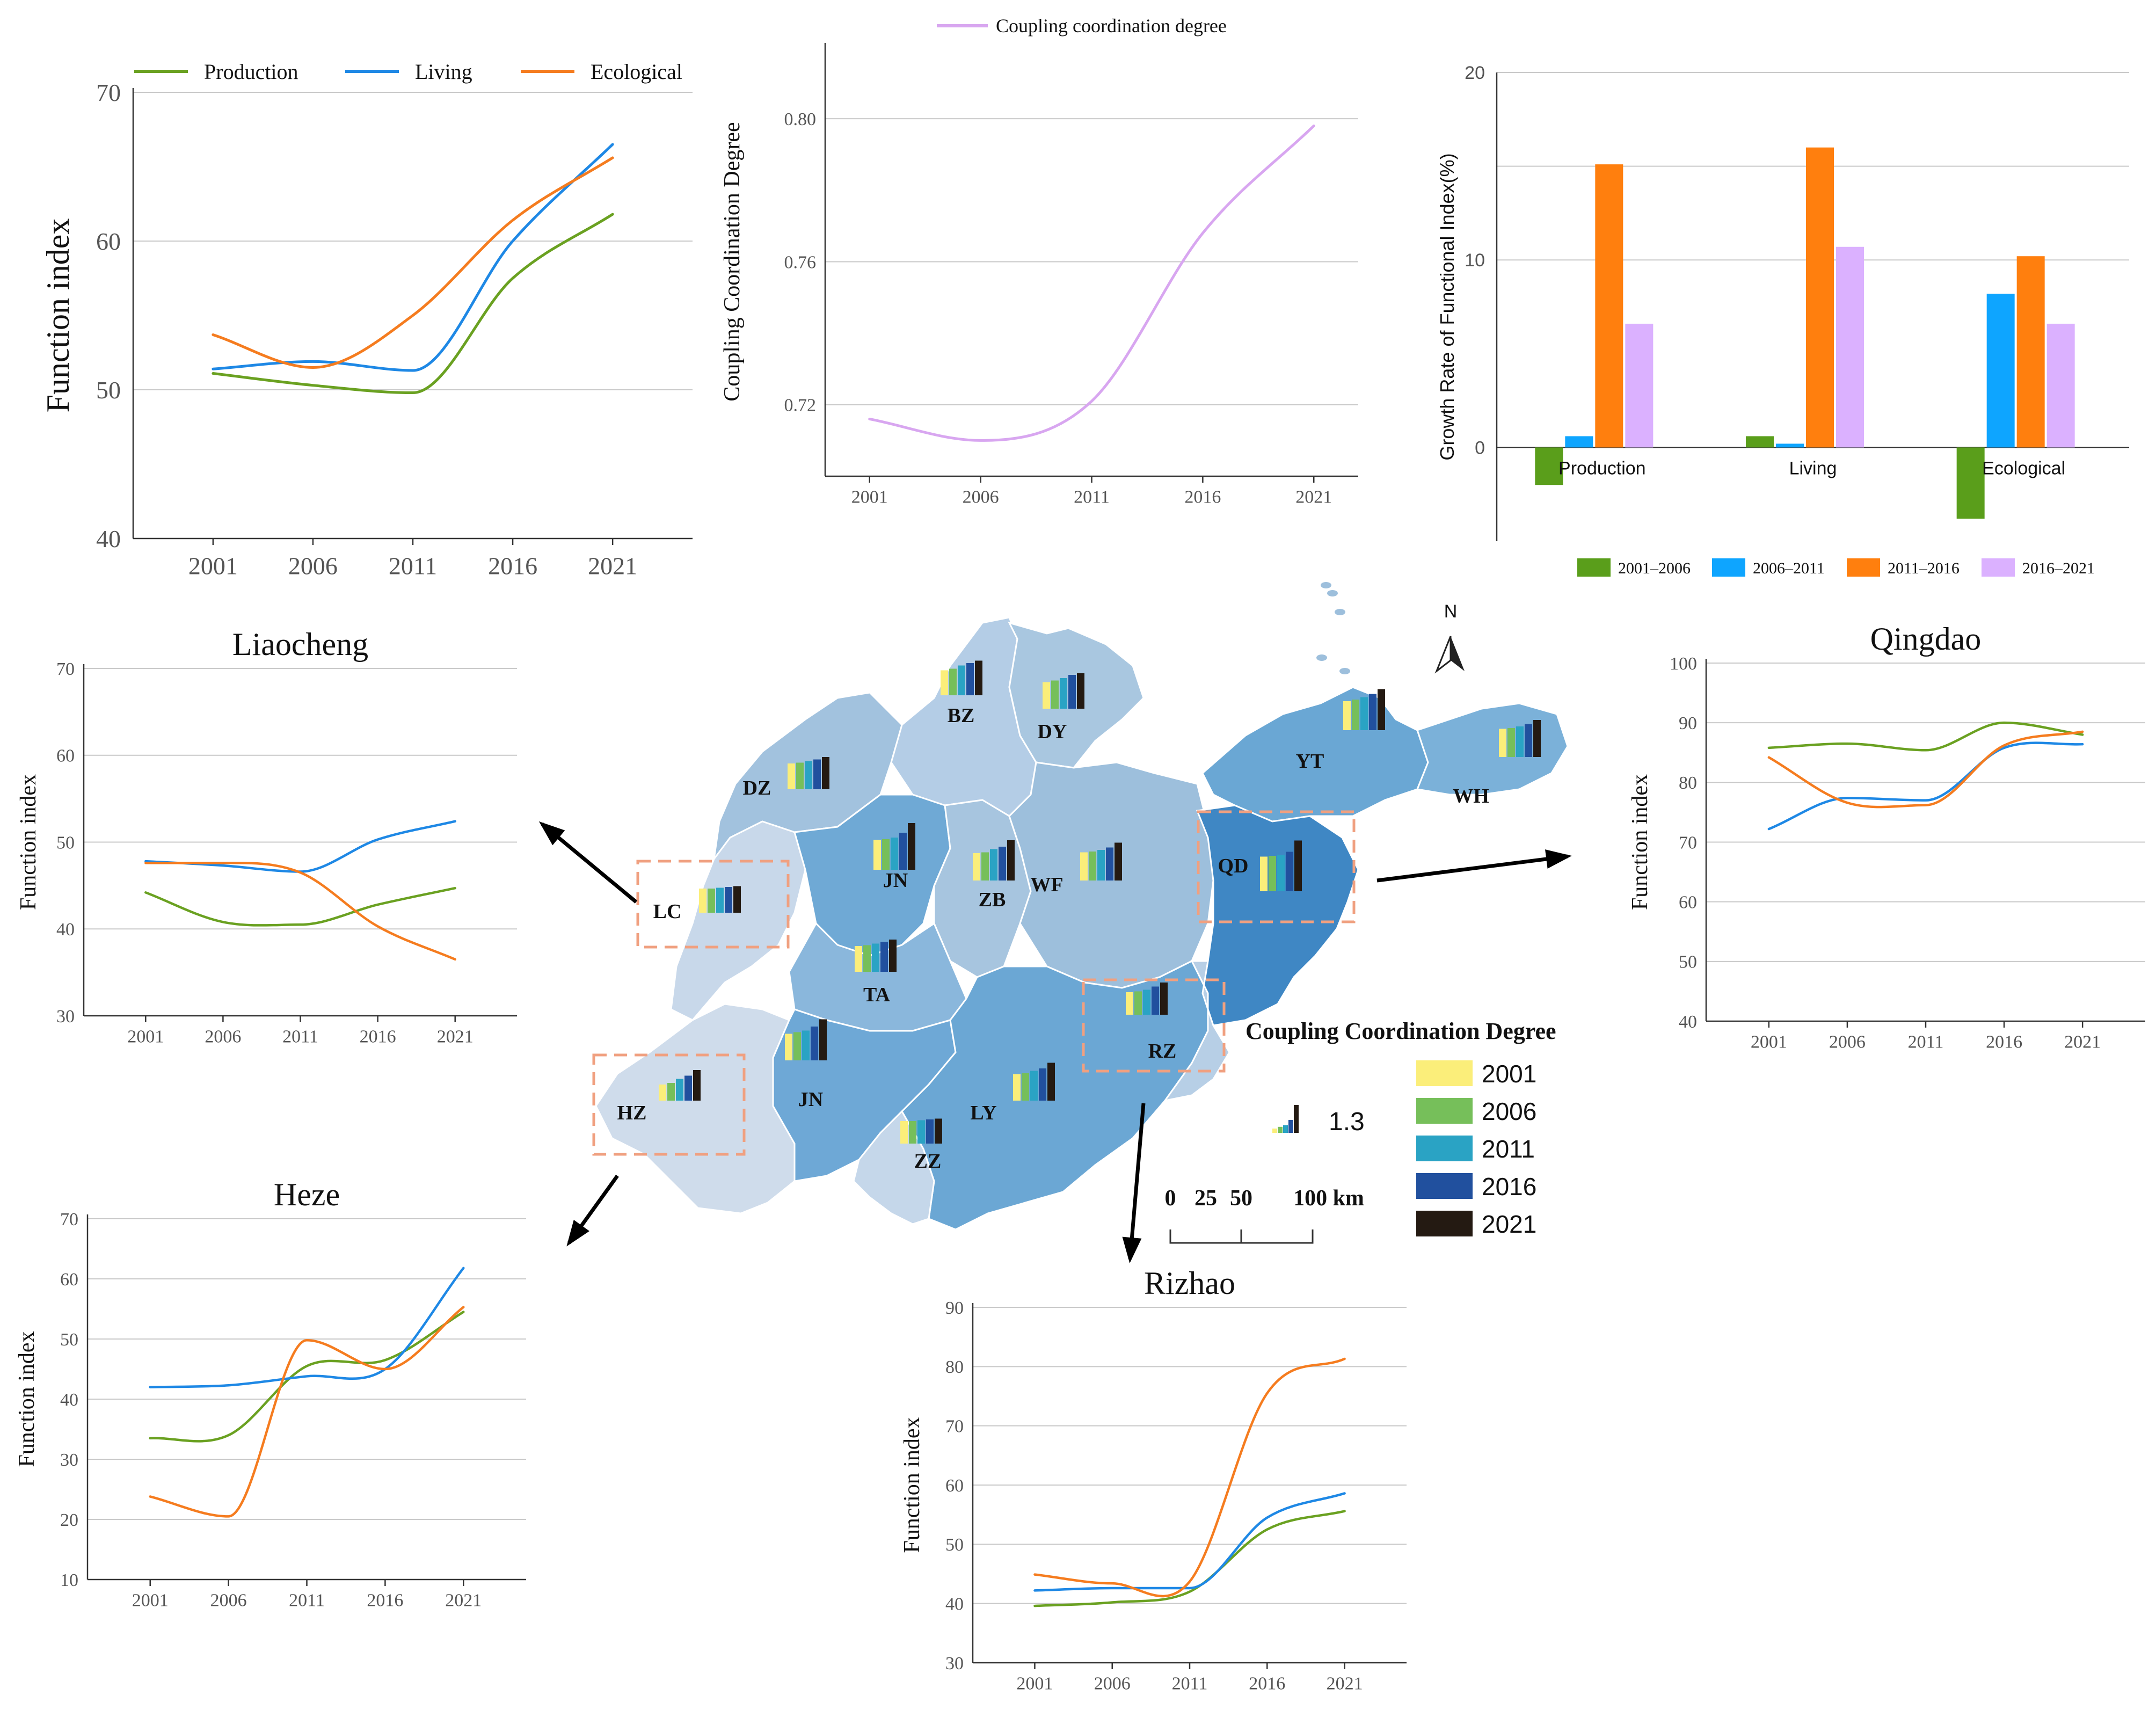  Describe the element at coordinates (1443, 655) in the screenshot. I see `north-arrow-half` at that location.